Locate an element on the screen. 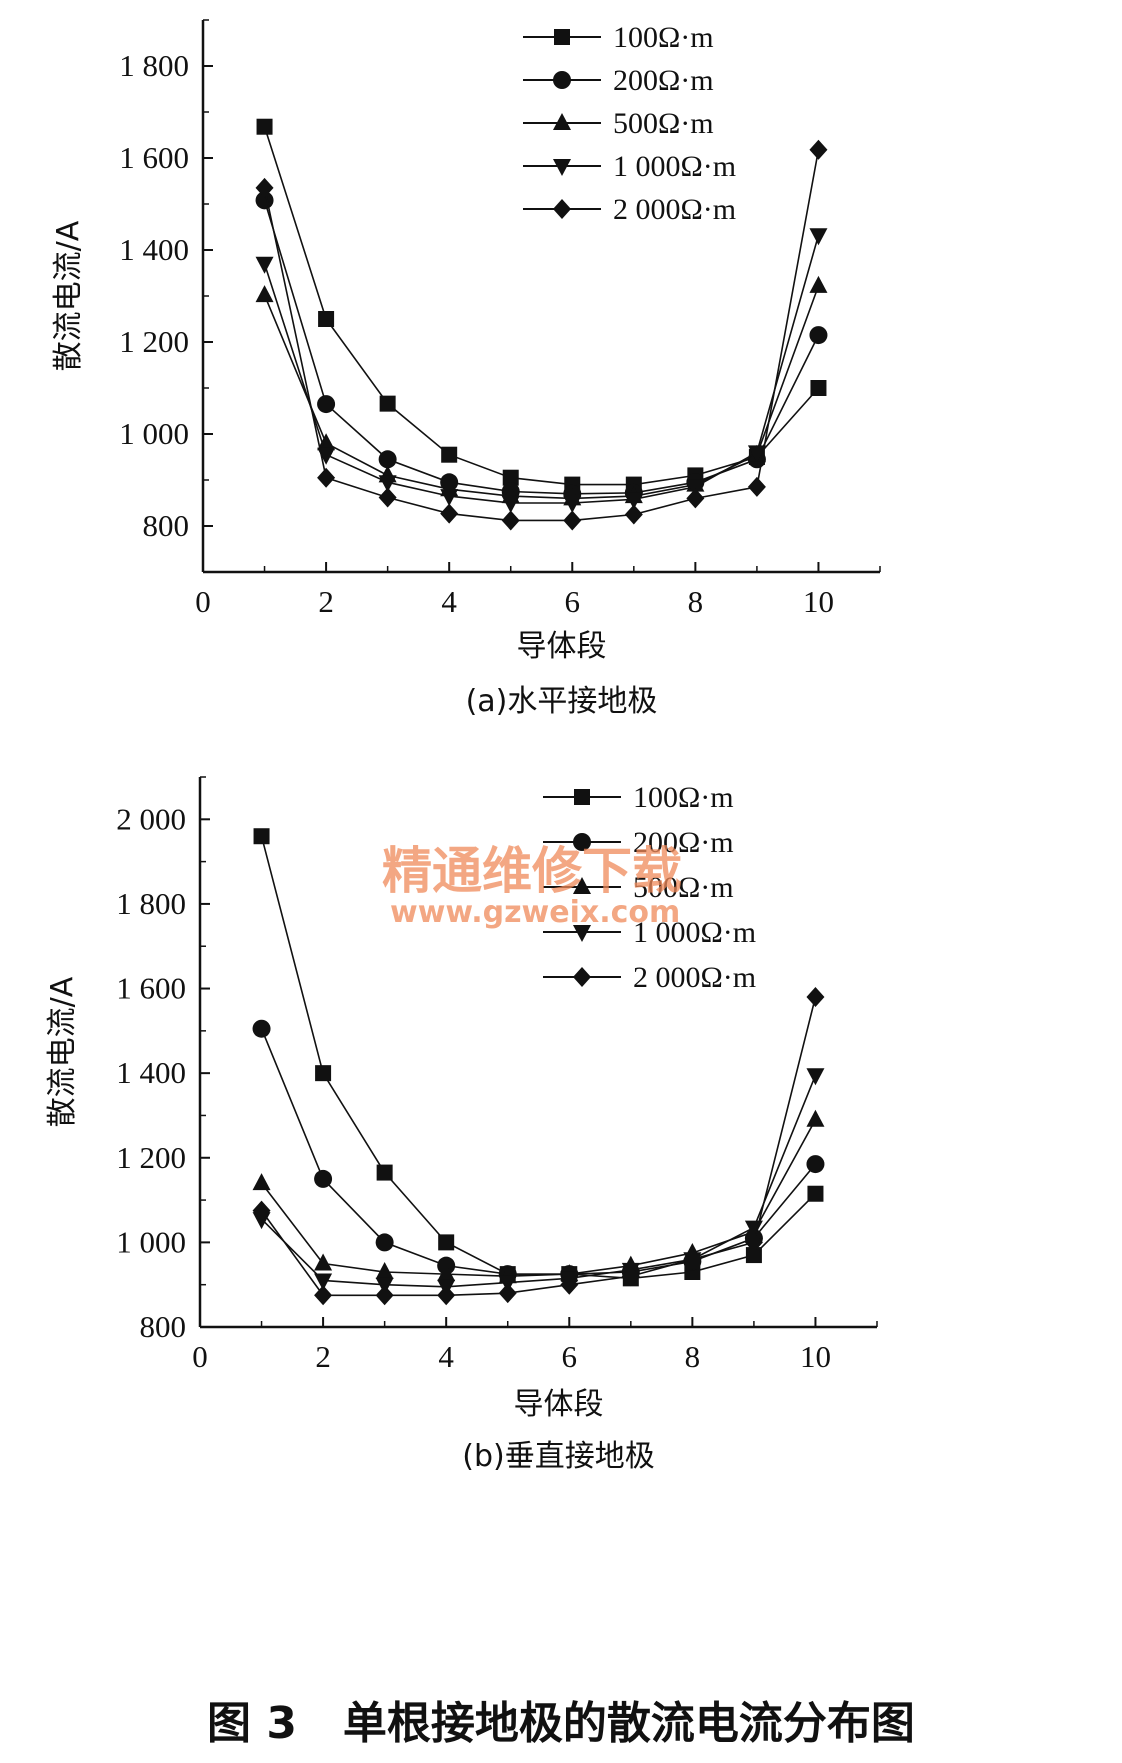  x-tick-label: 6 is located at coordinates (570, 1356).